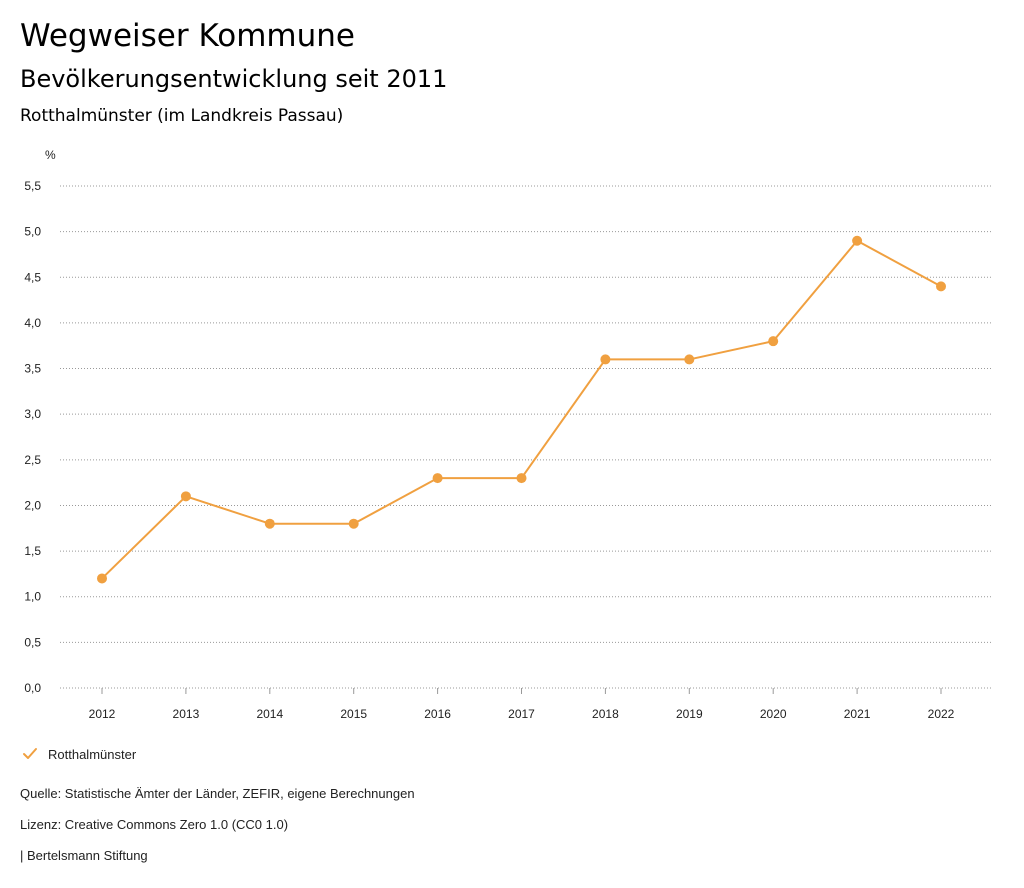 The image size is (1024, 888). Describe the element at coordinates (186, 714) in the screenshot. I see `x-tick-label: 2013` at that location.